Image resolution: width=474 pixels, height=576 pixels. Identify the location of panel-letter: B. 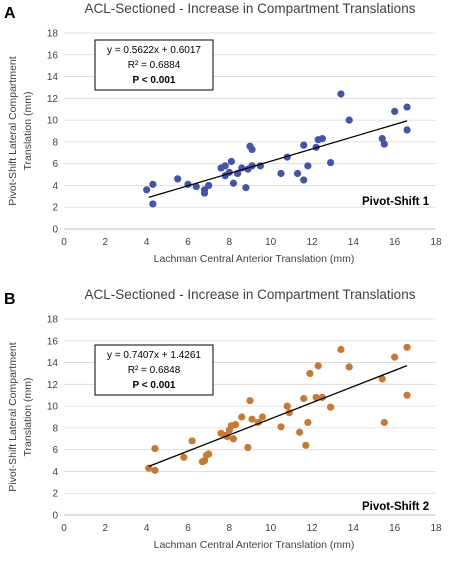
(10, 299).